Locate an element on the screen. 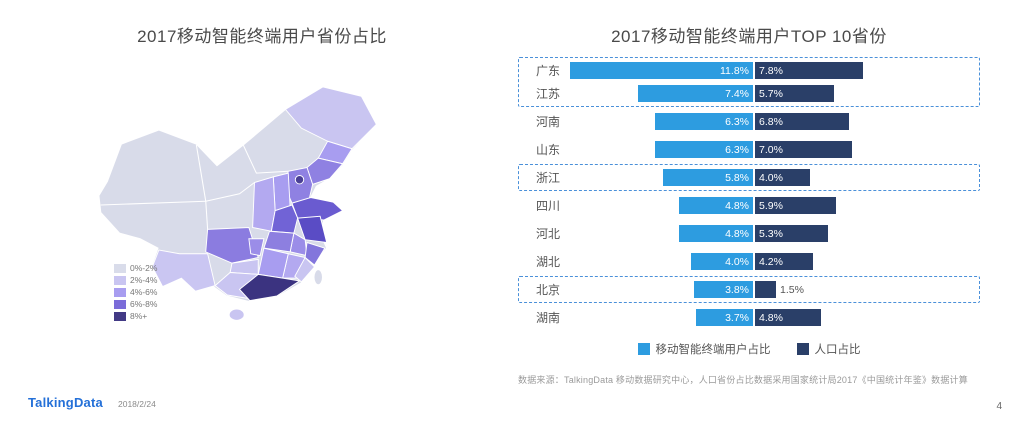 This screenshot has height=424, width=1024. map-legend-item: 4%-6% is located at coordinates (135, 292).